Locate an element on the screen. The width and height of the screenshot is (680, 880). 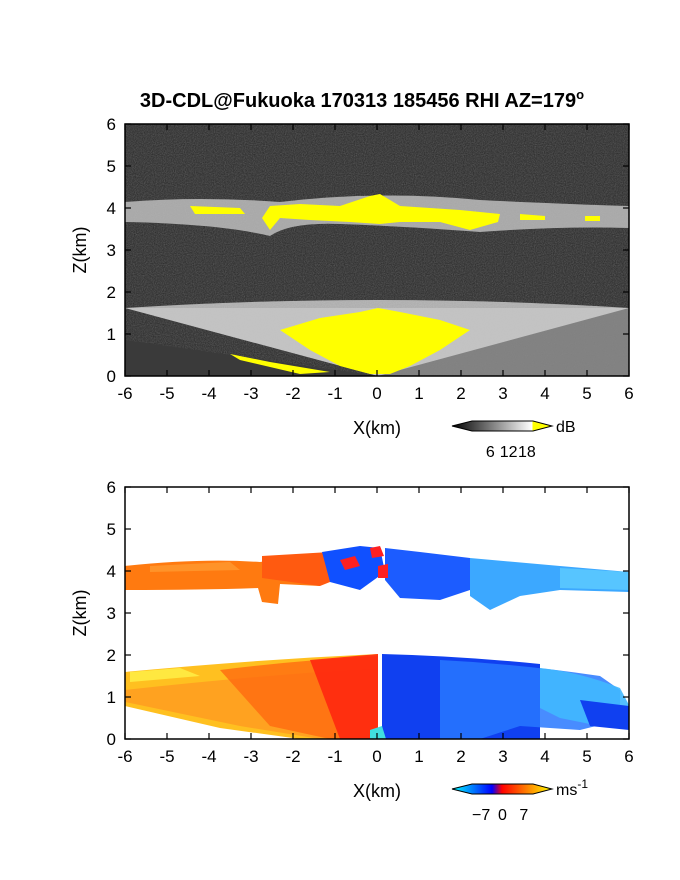
colorbar-tick-label: 0 is located at coordinates (502, 815).